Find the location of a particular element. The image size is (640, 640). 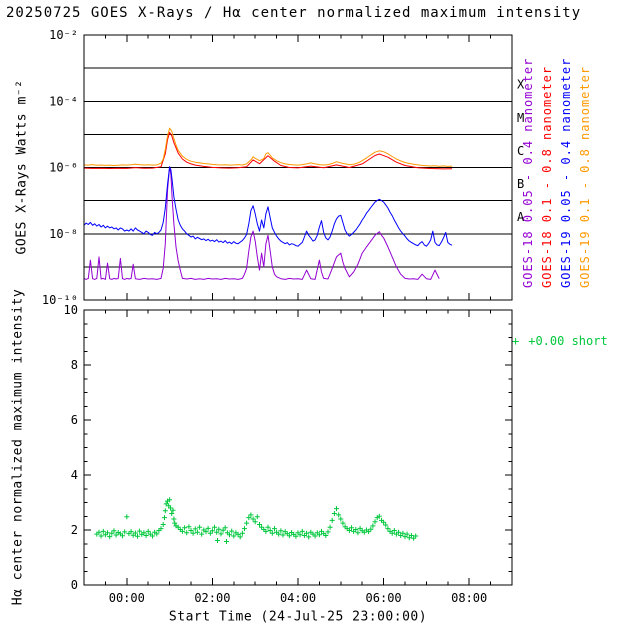

xray-ytick-label: 10⁻⁸ is located at coordinates (63, 234).